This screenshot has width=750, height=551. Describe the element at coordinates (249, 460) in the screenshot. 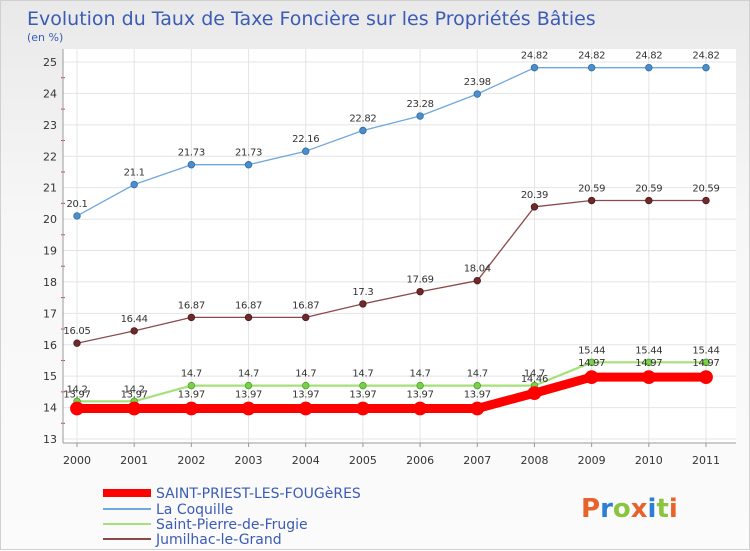

I see `x-tick-label: 2003` at that location.